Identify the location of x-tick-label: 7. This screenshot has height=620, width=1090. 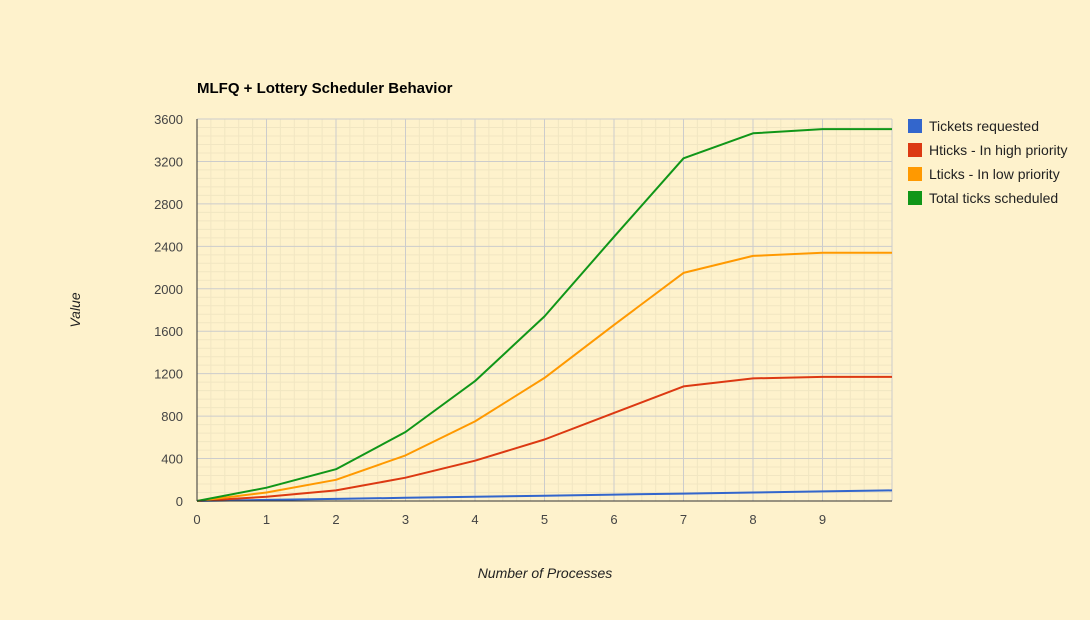
(683, 519).